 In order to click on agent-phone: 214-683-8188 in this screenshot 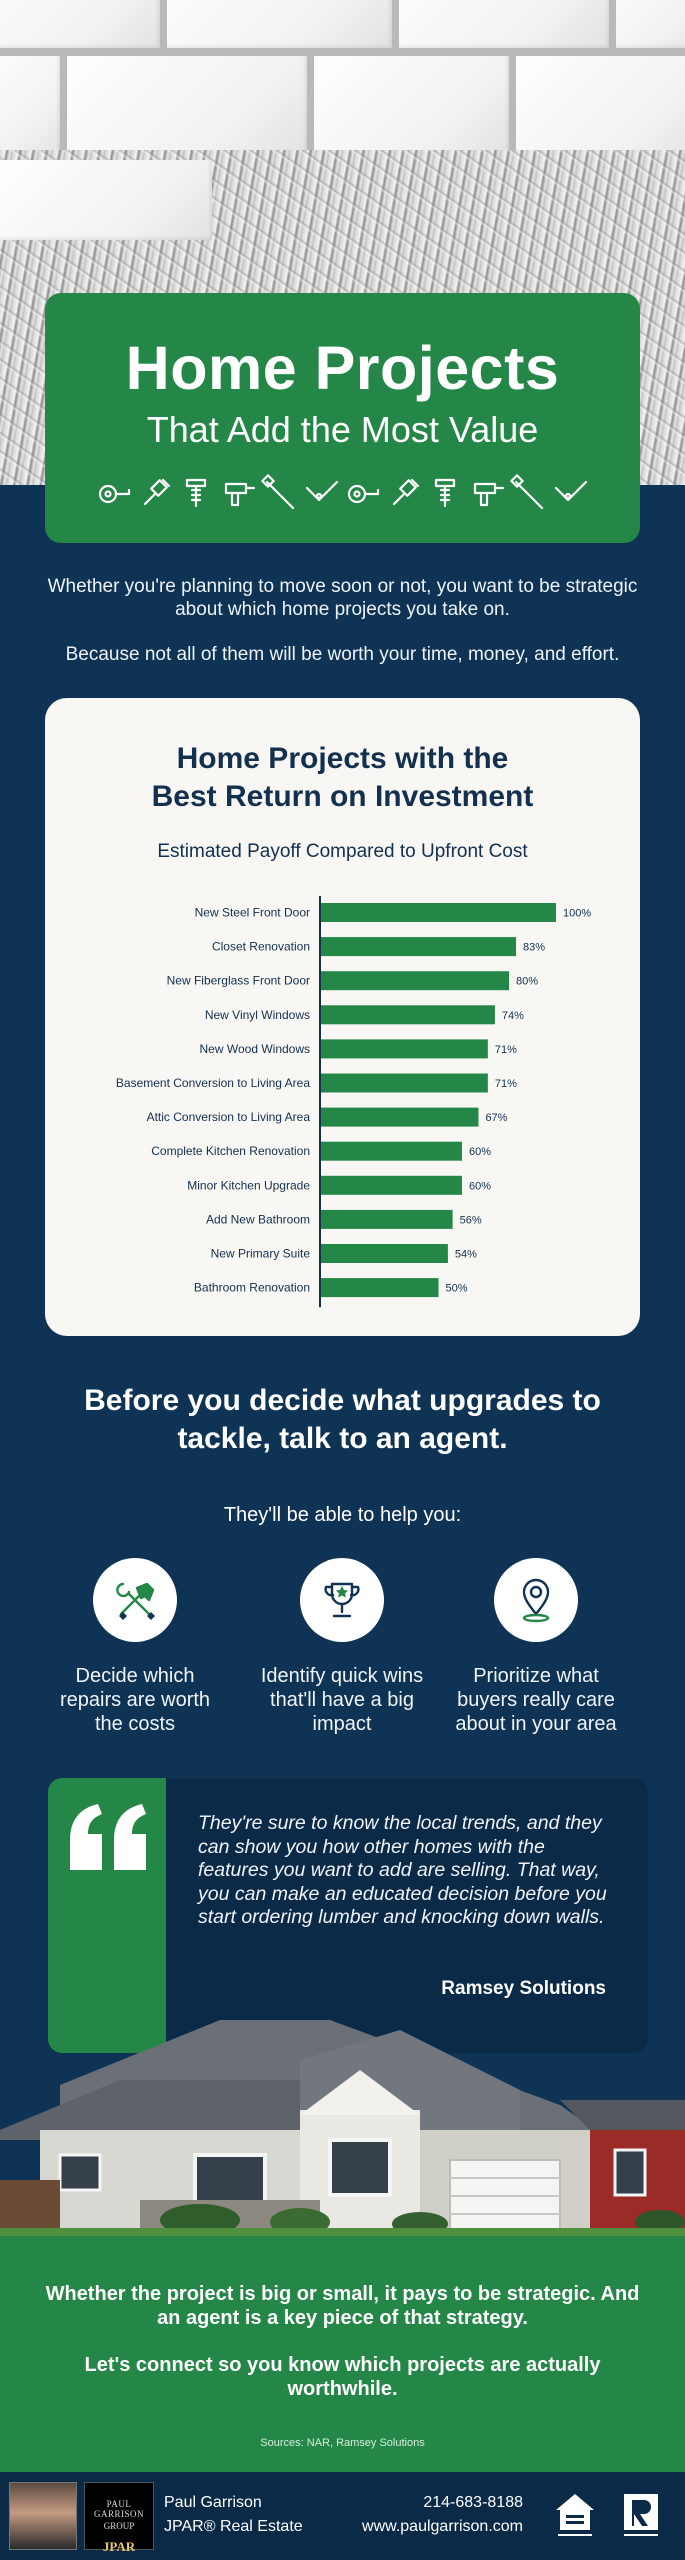, I will do `click(473, 2502)`.